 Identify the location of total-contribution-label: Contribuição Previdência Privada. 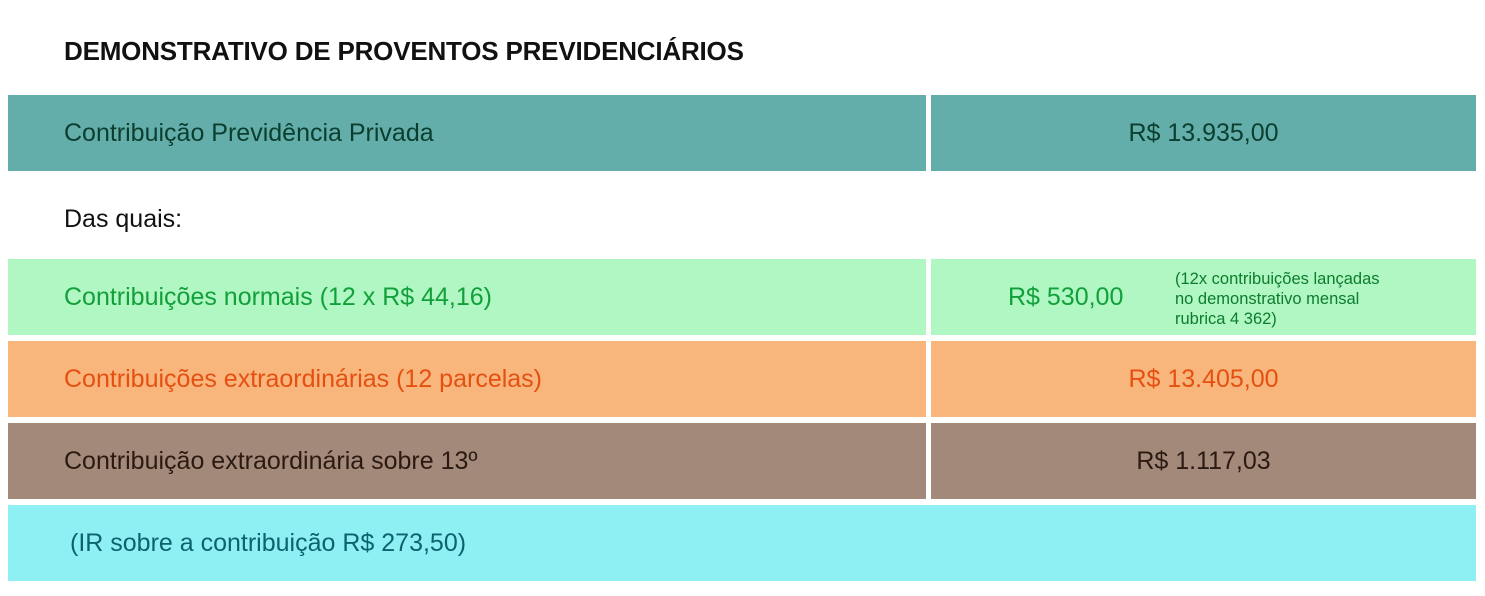
(467, 133).